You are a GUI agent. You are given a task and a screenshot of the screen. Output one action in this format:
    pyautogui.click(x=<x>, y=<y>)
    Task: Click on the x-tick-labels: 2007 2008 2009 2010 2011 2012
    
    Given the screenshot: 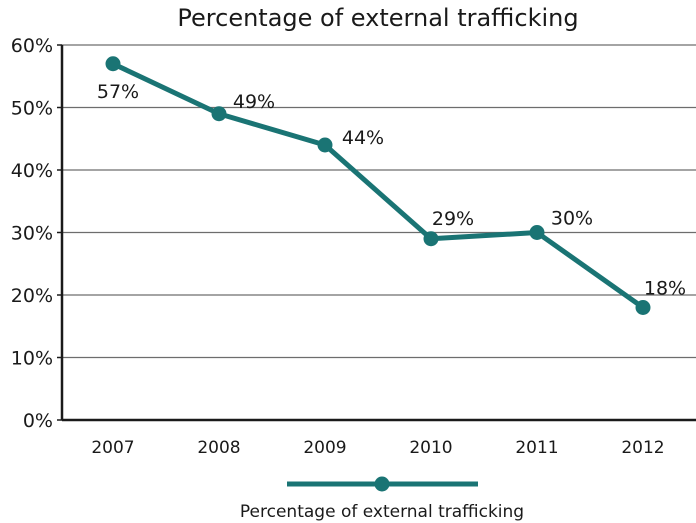 What is the action you would take?
    pyautogui.click(x=377, y=448)
    